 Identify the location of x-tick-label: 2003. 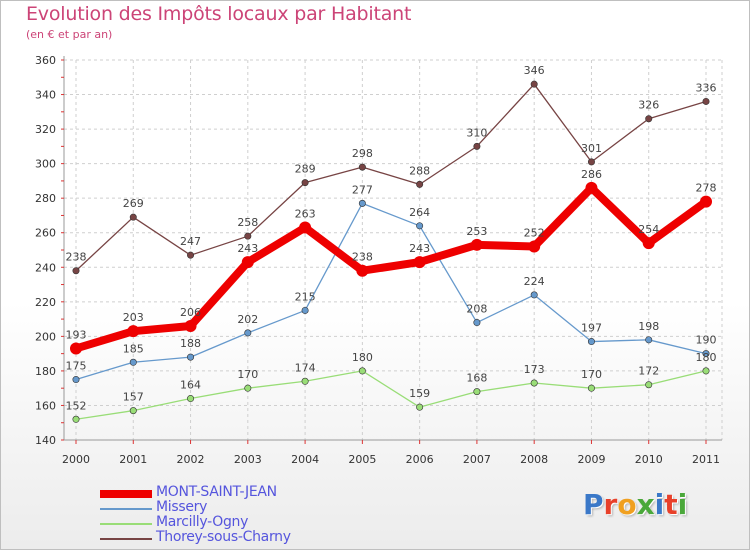
(248, 459).